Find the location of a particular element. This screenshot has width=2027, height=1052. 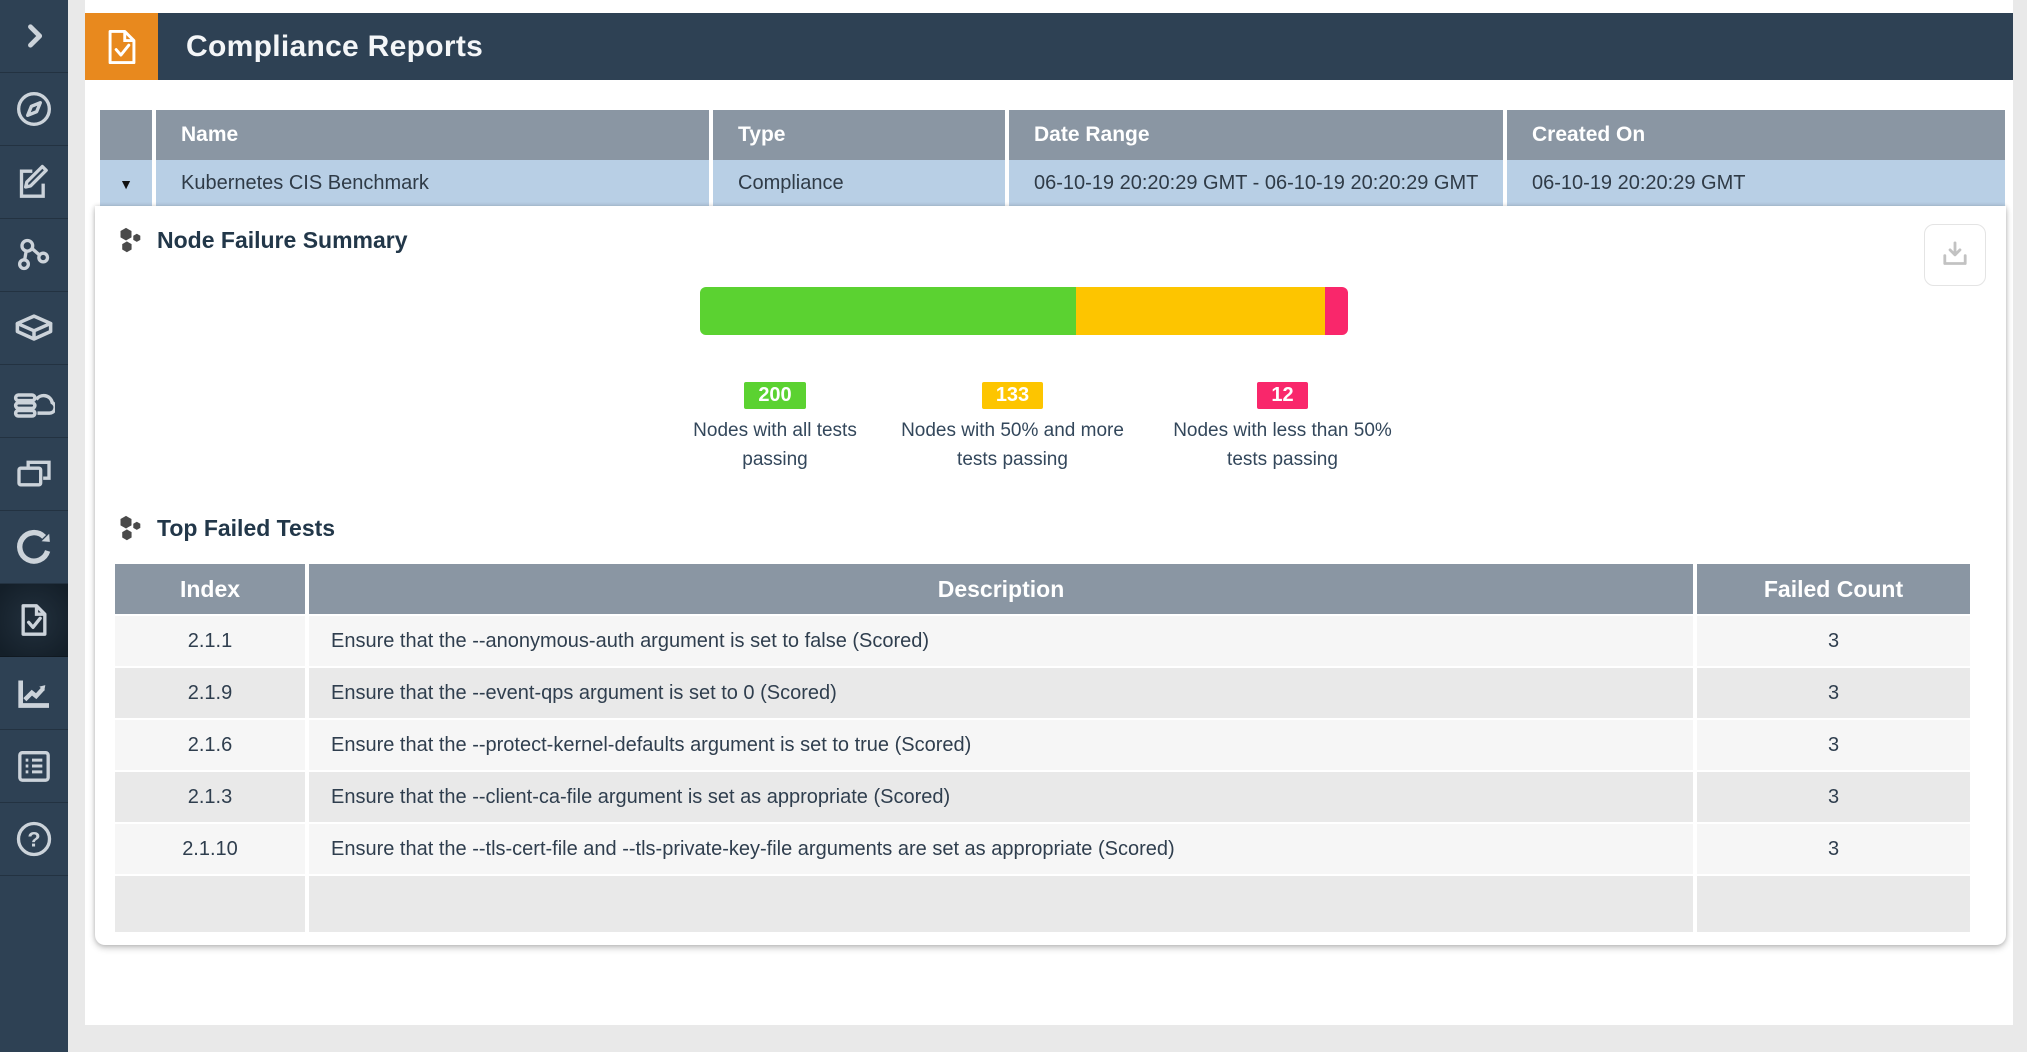

top-failed-tests-header: Top Failed Tests is located at coordinates (226, 528).